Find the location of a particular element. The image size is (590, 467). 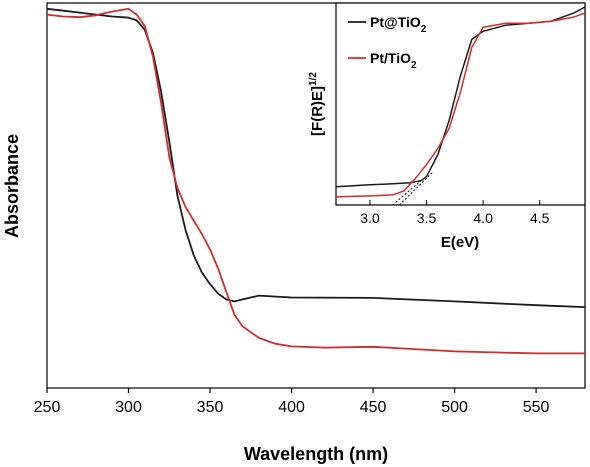

inset-y-axis-title-base: [F(R)E] is located at coordinates (317, 111).